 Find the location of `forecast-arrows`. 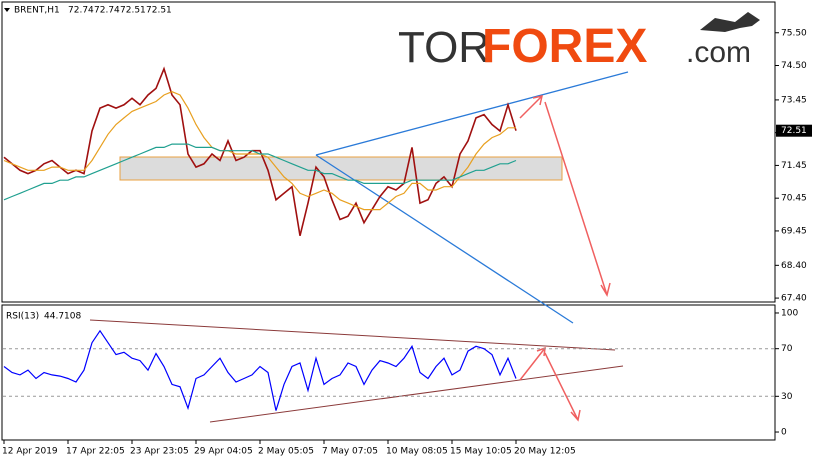

forecast-arrows is located at coordinates (565, 258).